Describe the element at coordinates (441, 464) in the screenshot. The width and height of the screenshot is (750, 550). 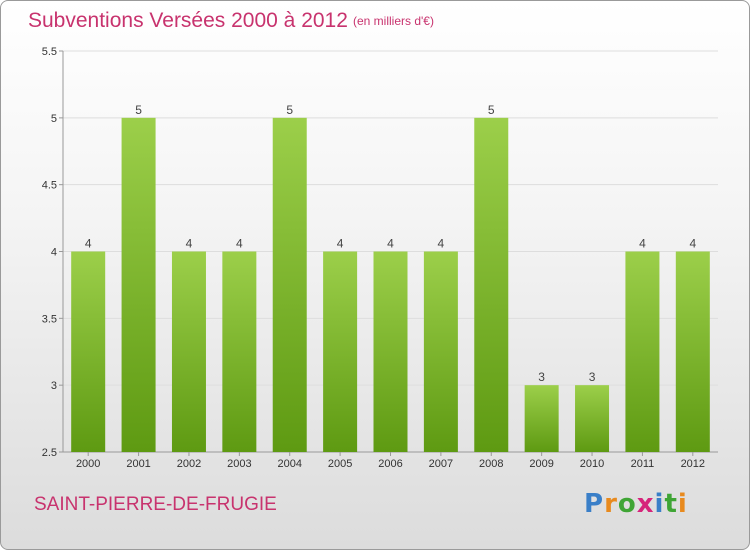
I see `x-tick-label: 2007` at that location.